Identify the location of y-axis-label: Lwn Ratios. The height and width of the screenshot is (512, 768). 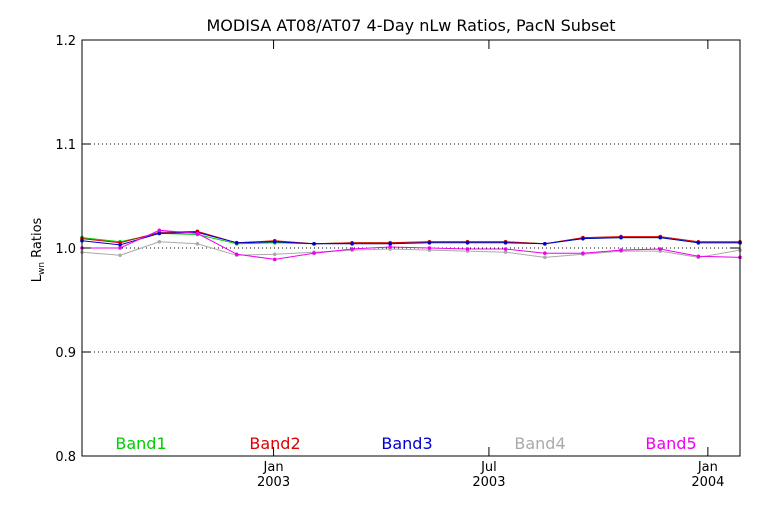
(38, 249).